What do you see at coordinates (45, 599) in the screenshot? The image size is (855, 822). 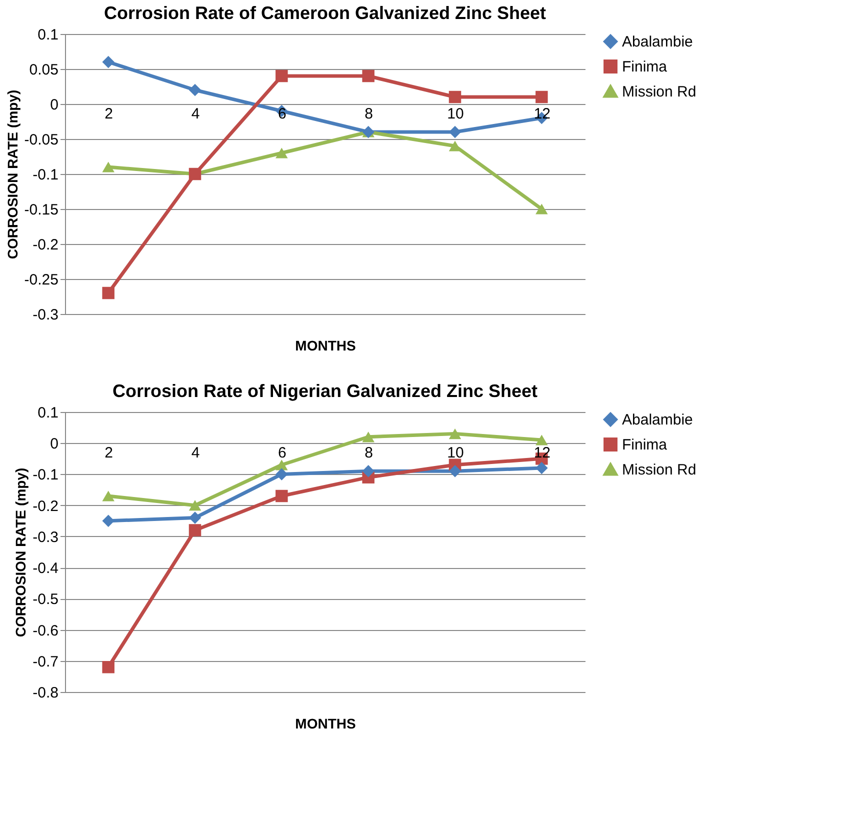 I see `y-tick-label: -0.5` at bounding box center [45, 599].